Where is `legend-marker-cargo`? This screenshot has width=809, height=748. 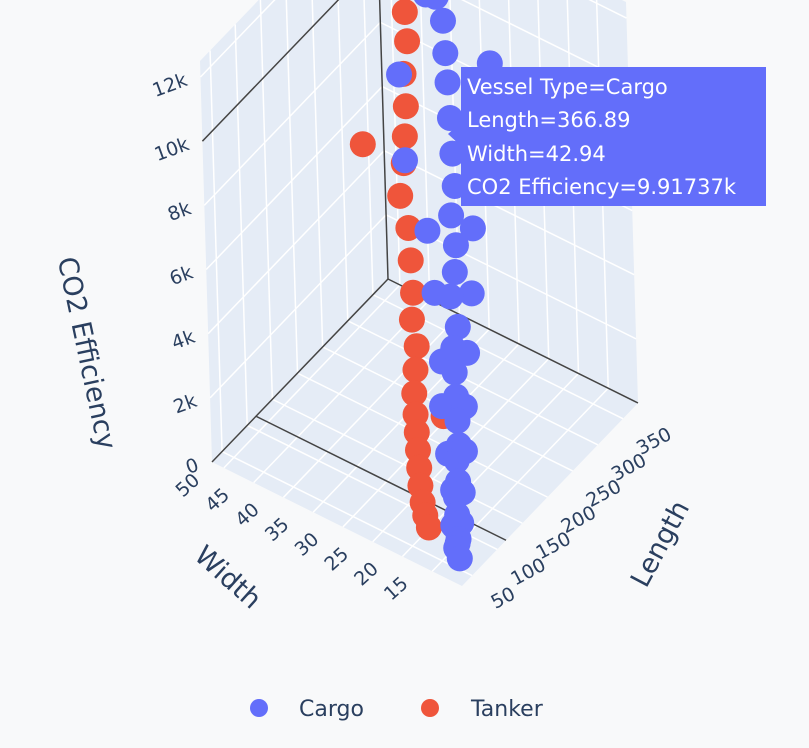
legend-marker-cargo is located at coordinates (259, 708).